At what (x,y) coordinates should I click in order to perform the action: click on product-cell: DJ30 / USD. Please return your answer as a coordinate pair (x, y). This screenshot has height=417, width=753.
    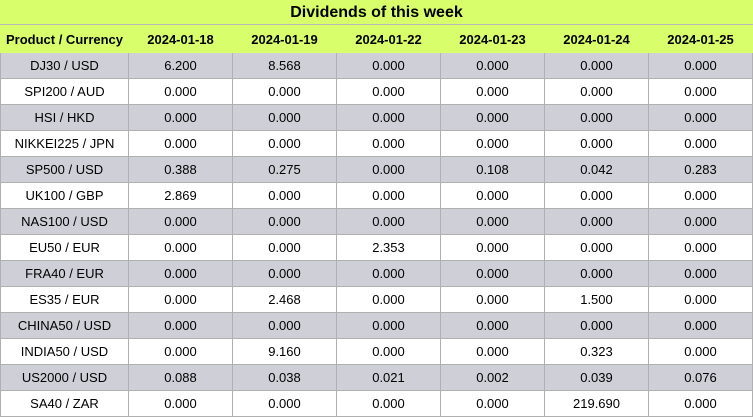
    Looking at the image, I should click on (64, 65).